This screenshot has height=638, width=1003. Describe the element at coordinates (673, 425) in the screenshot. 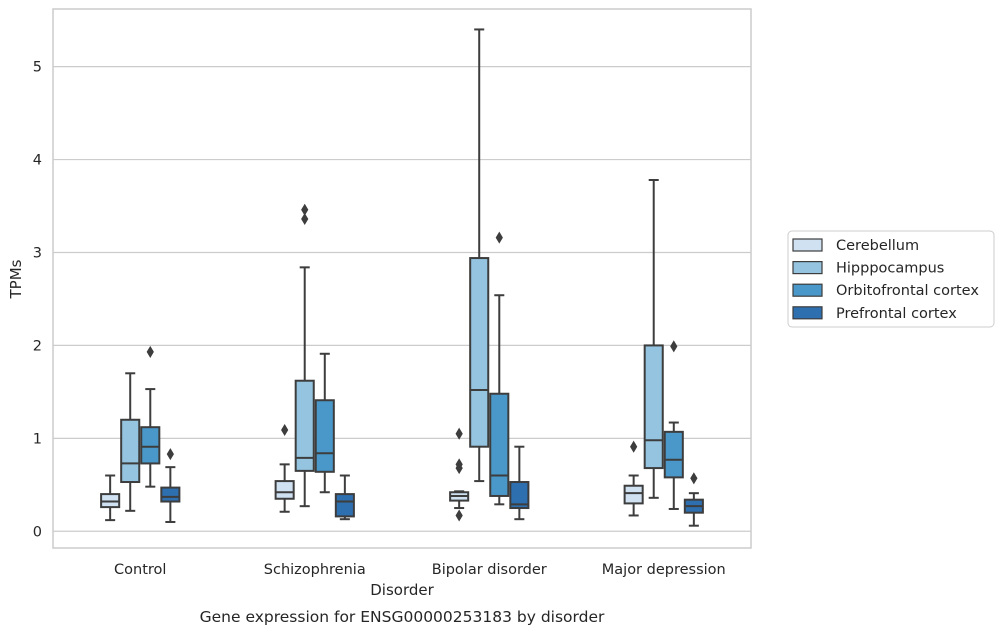

I see `box-orbitofrontal-cortex-major-depression` at that location.